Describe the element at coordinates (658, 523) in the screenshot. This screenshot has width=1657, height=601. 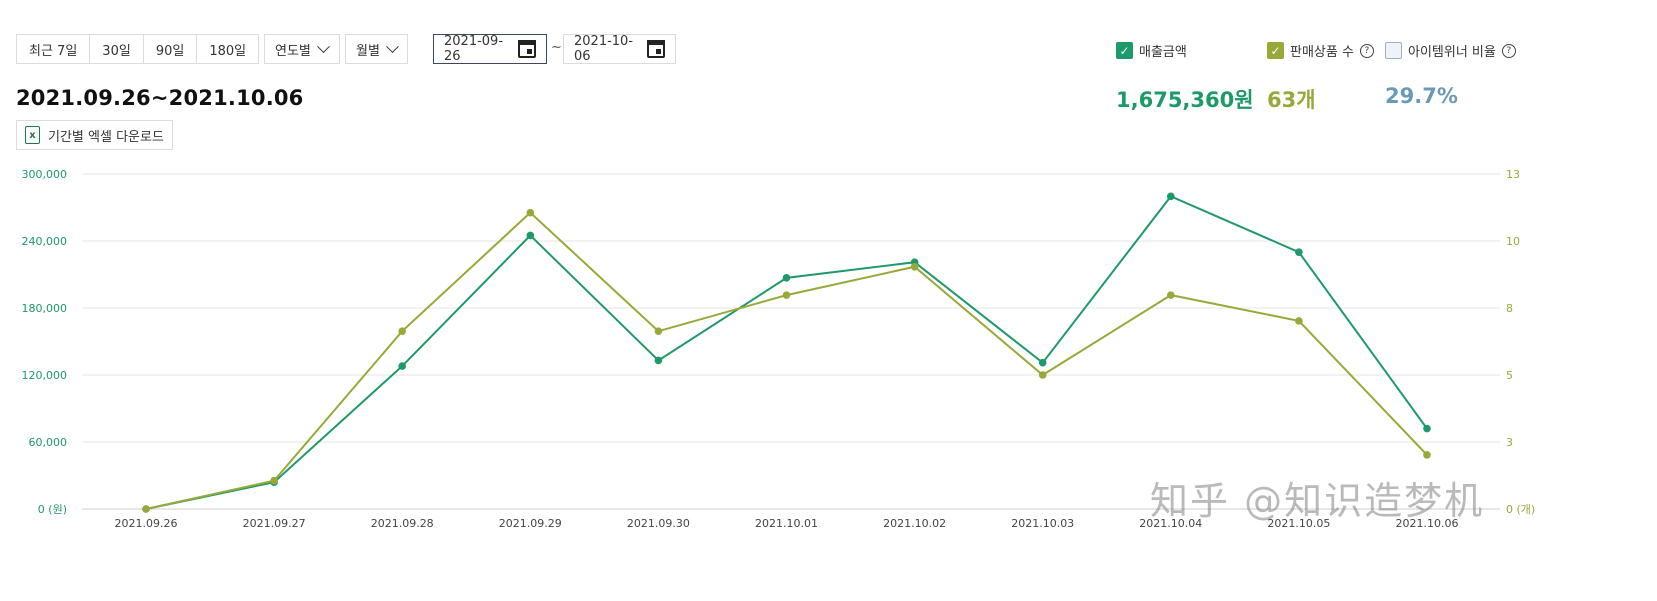
I see `x-tick-label: 2021.09.30` at that location.